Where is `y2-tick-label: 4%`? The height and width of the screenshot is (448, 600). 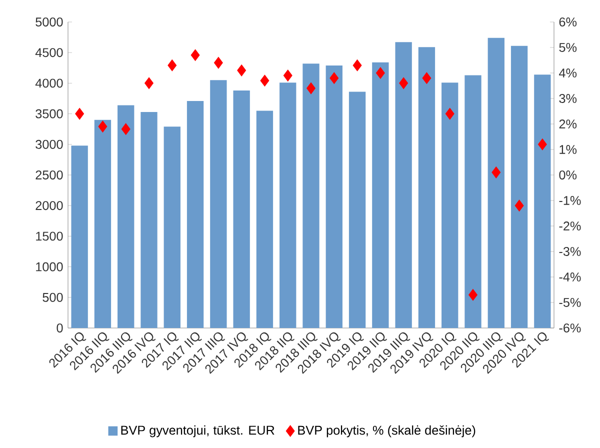 y2-tick-label: 4% is located at coordinates (568, 73).